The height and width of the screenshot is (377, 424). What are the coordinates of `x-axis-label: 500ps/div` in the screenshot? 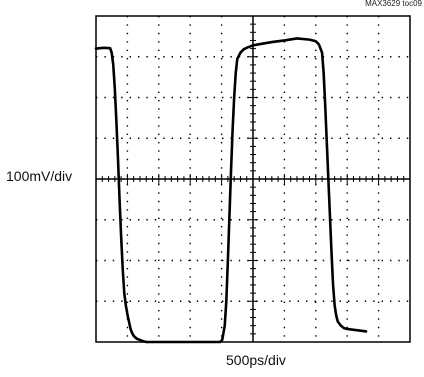 It's located at (256, 360).